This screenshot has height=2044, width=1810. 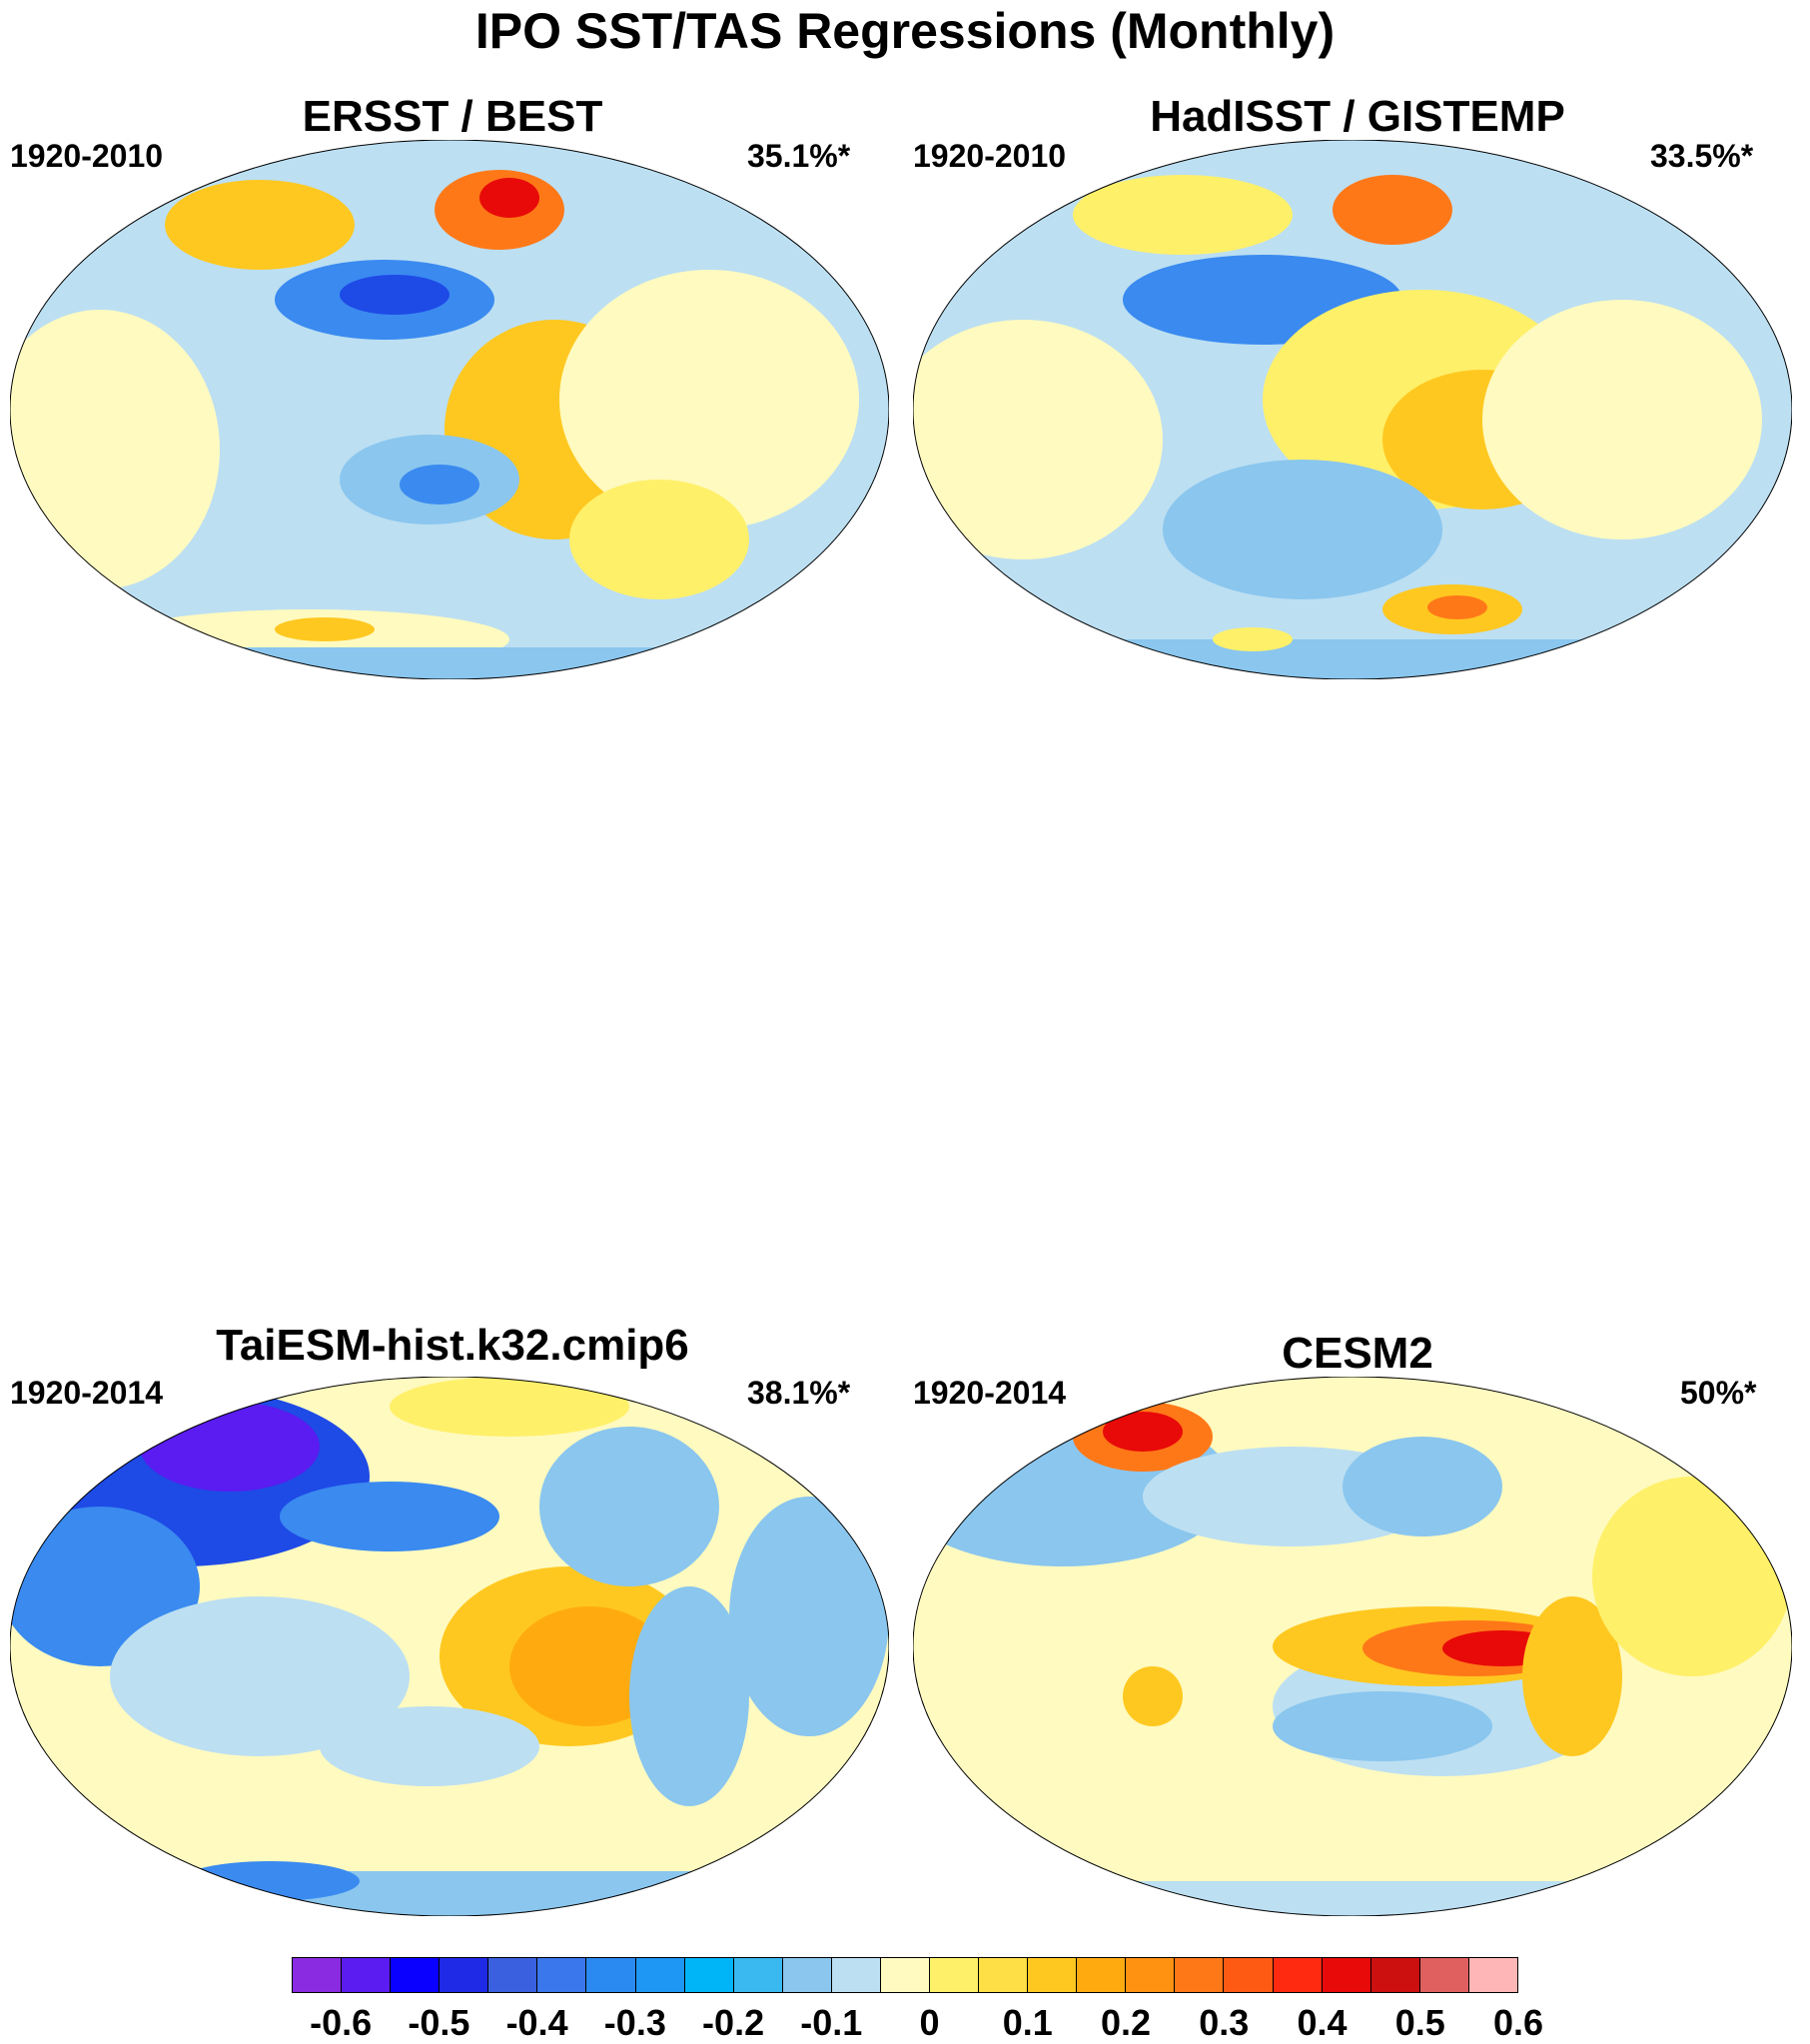 What do you see at coordinates (929, 2022) in the screenshot?
I see `colorbar-tick-label: 0` at bounding box center [929, 2022].